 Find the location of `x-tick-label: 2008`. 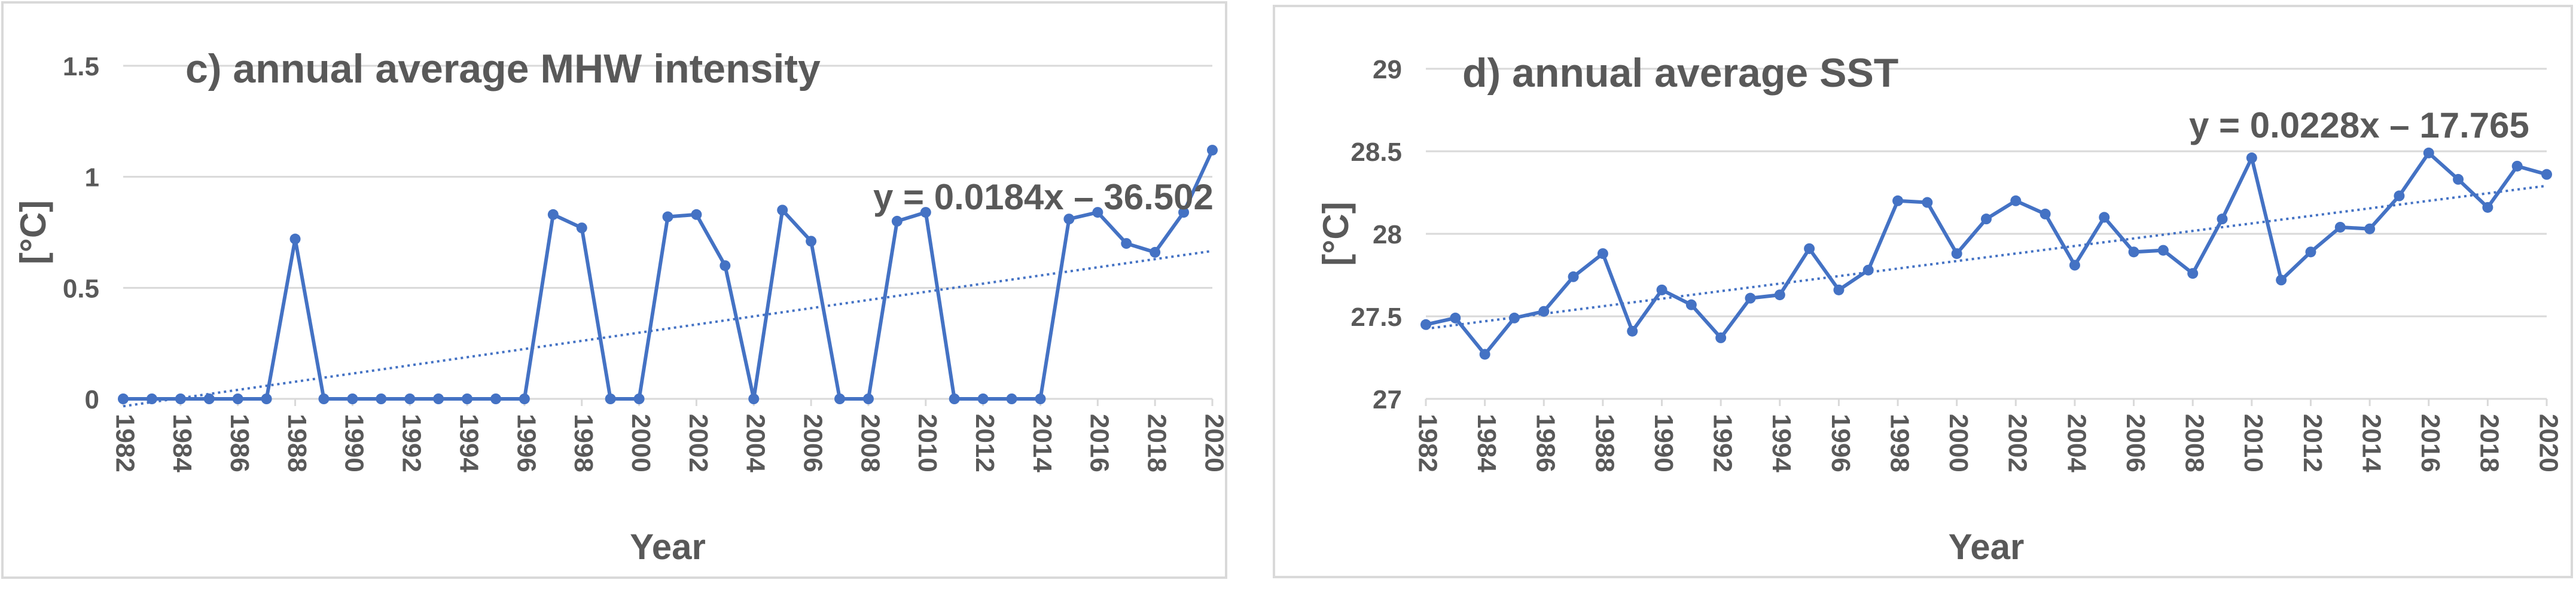

x-tick-label: 2008 is located at coordinates (2195, 443).